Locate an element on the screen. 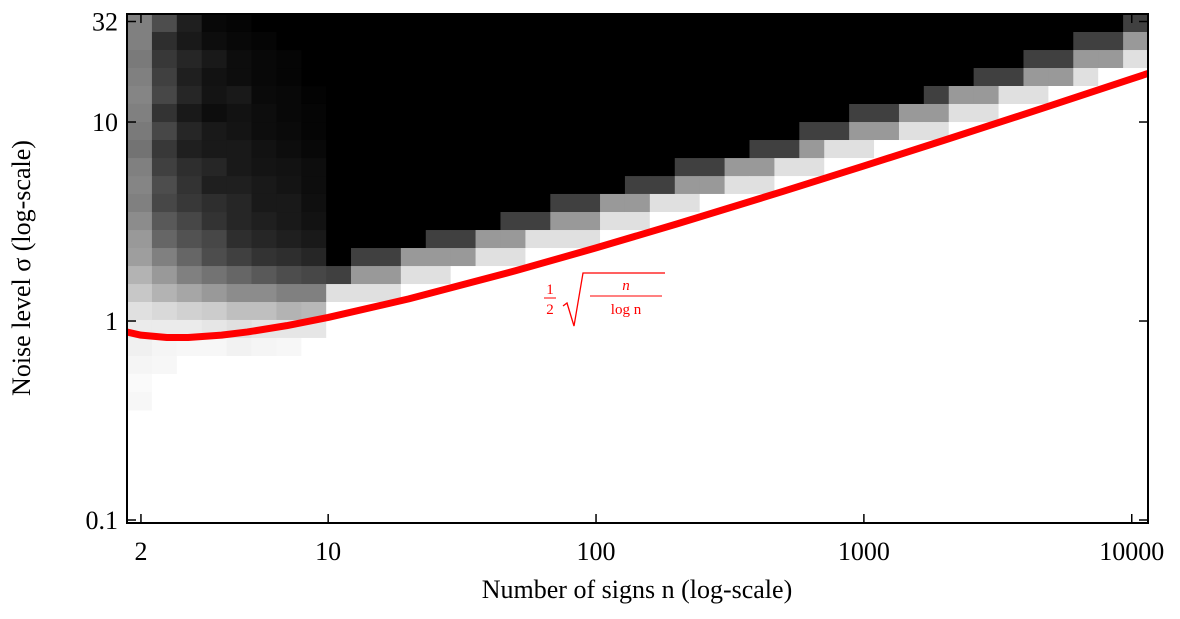  x-tick-label: 10 is located at coordinates (328, 551).